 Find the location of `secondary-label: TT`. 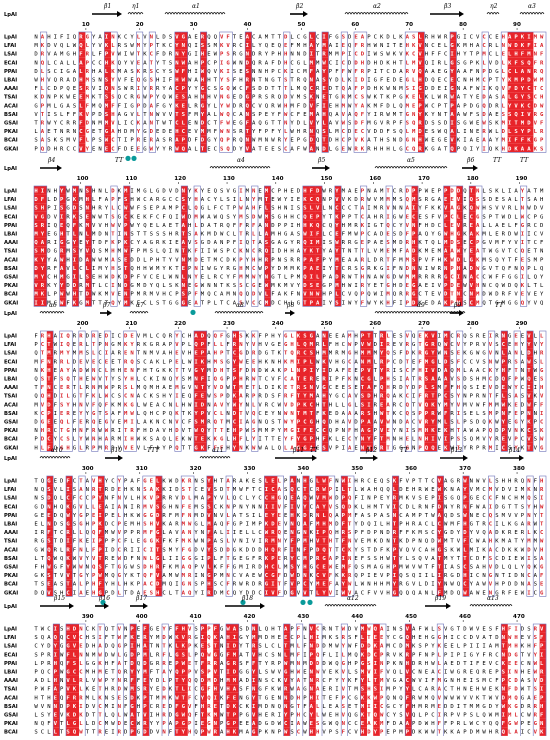

secondary-label: TT is located at coordinates (119, 160).